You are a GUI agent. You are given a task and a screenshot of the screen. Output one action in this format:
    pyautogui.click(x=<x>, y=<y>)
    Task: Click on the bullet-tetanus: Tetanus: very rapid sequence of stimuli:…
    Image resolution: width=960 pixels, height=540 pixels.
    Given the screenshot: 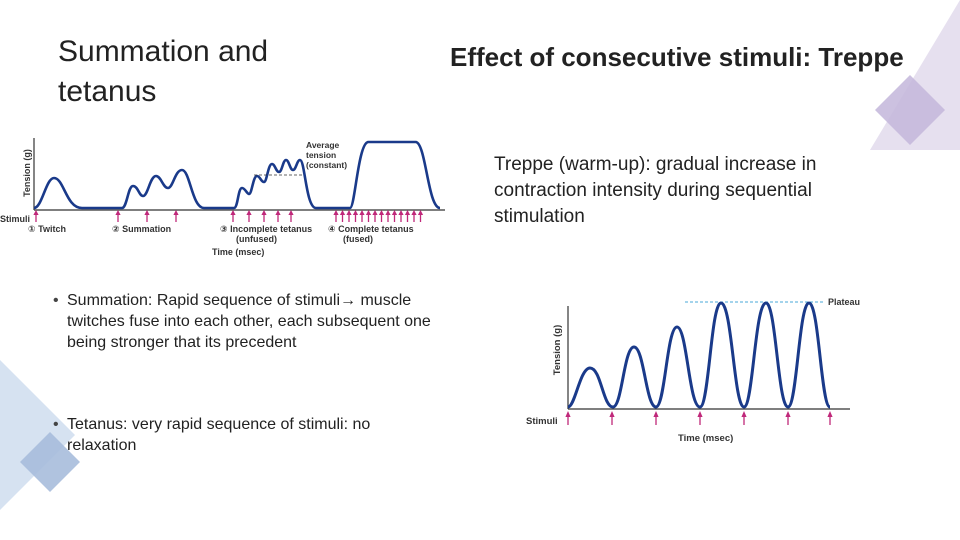 What is the action you would take?
    pyautogui.click(x=239, y=435)
    